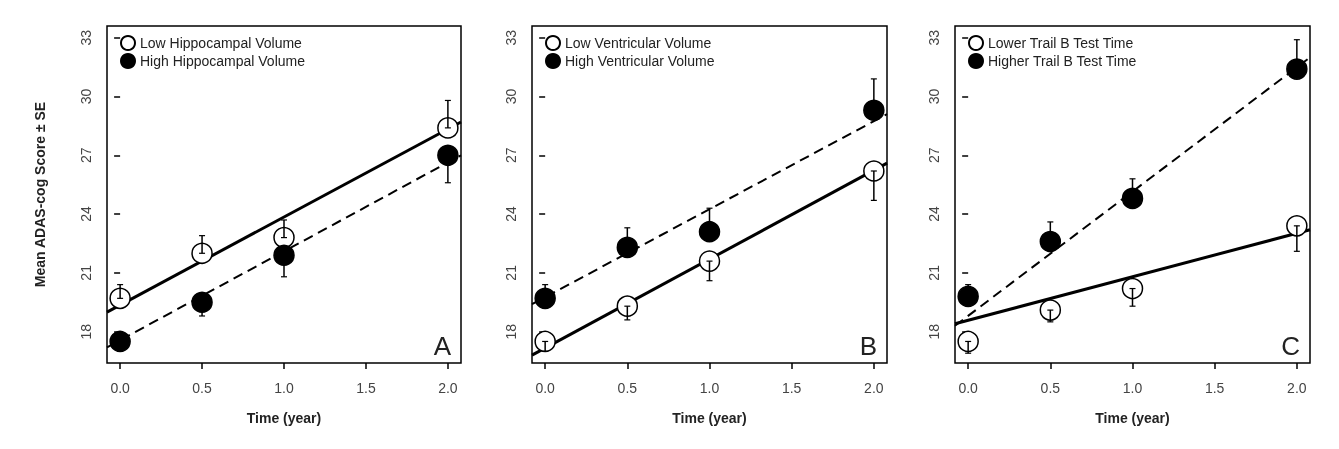  I want to click on legend-label: Low Hippocampal Volume, so click(221, 43).